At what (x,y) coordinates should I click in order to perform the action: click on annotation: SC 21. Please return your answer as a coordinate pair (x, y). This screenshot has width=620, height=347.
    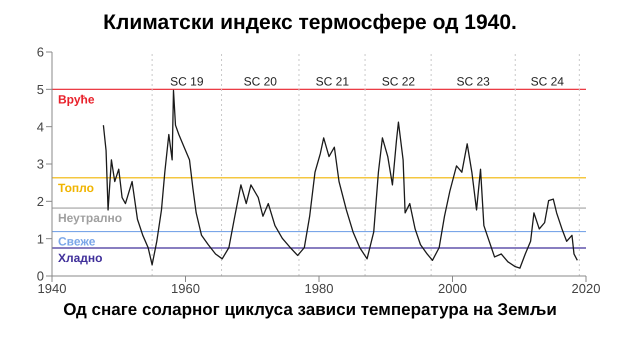
    Looking at the image, I should click on (333, 81).